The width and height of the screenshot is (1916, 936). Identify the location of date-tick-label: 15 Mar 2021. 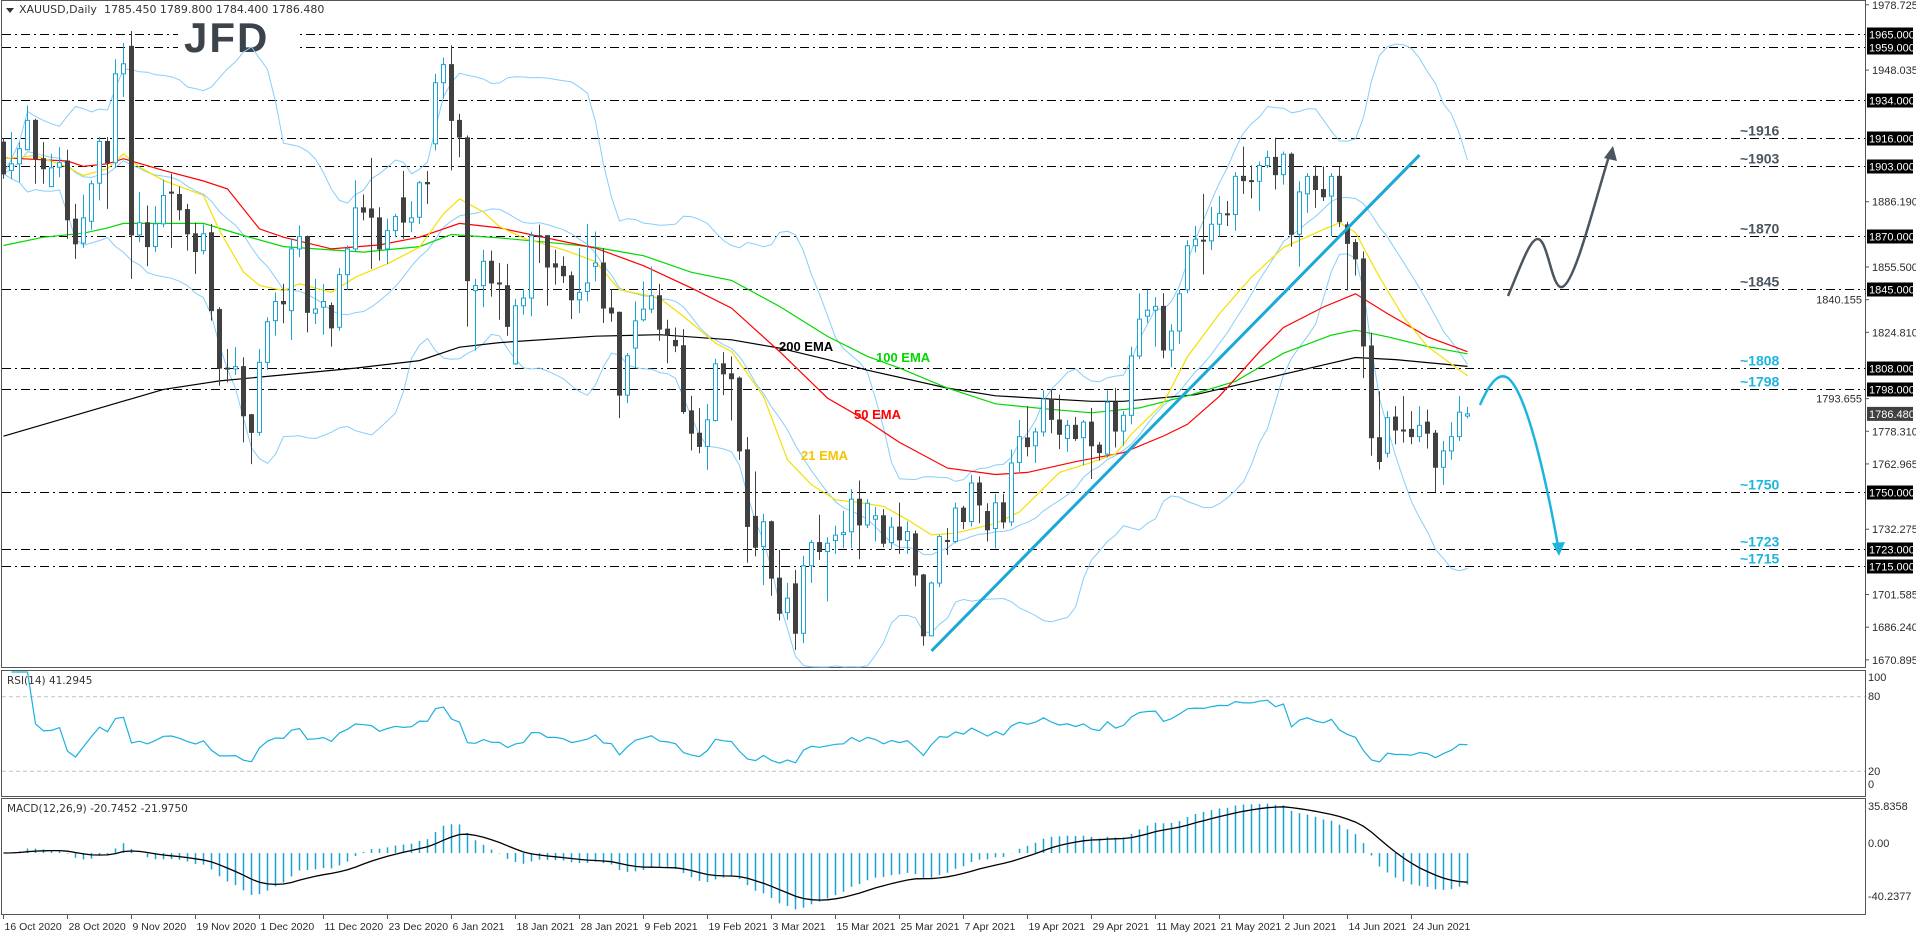
(866, 927).